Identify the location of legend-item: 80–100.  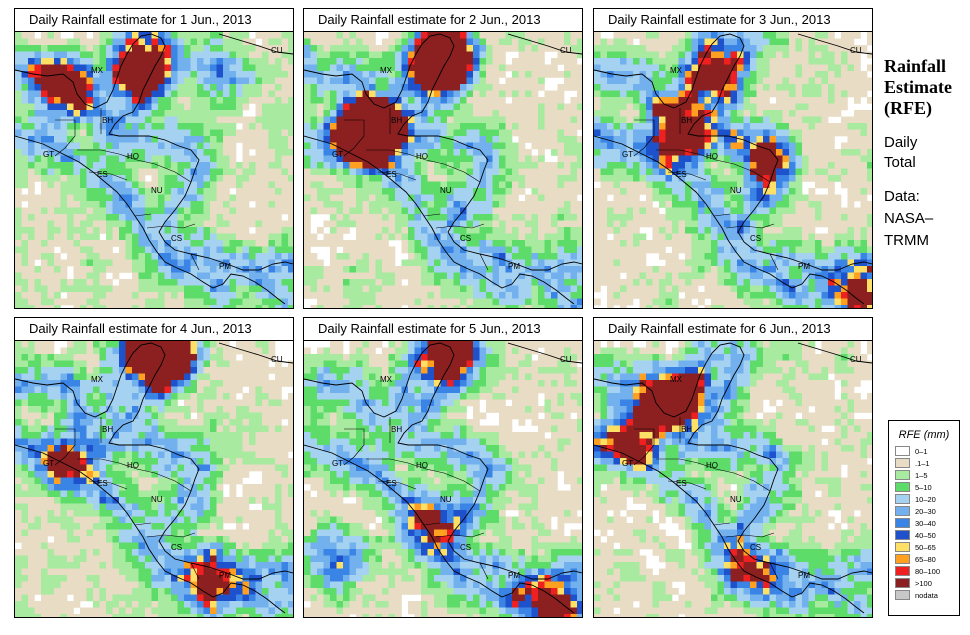
(924, 571).